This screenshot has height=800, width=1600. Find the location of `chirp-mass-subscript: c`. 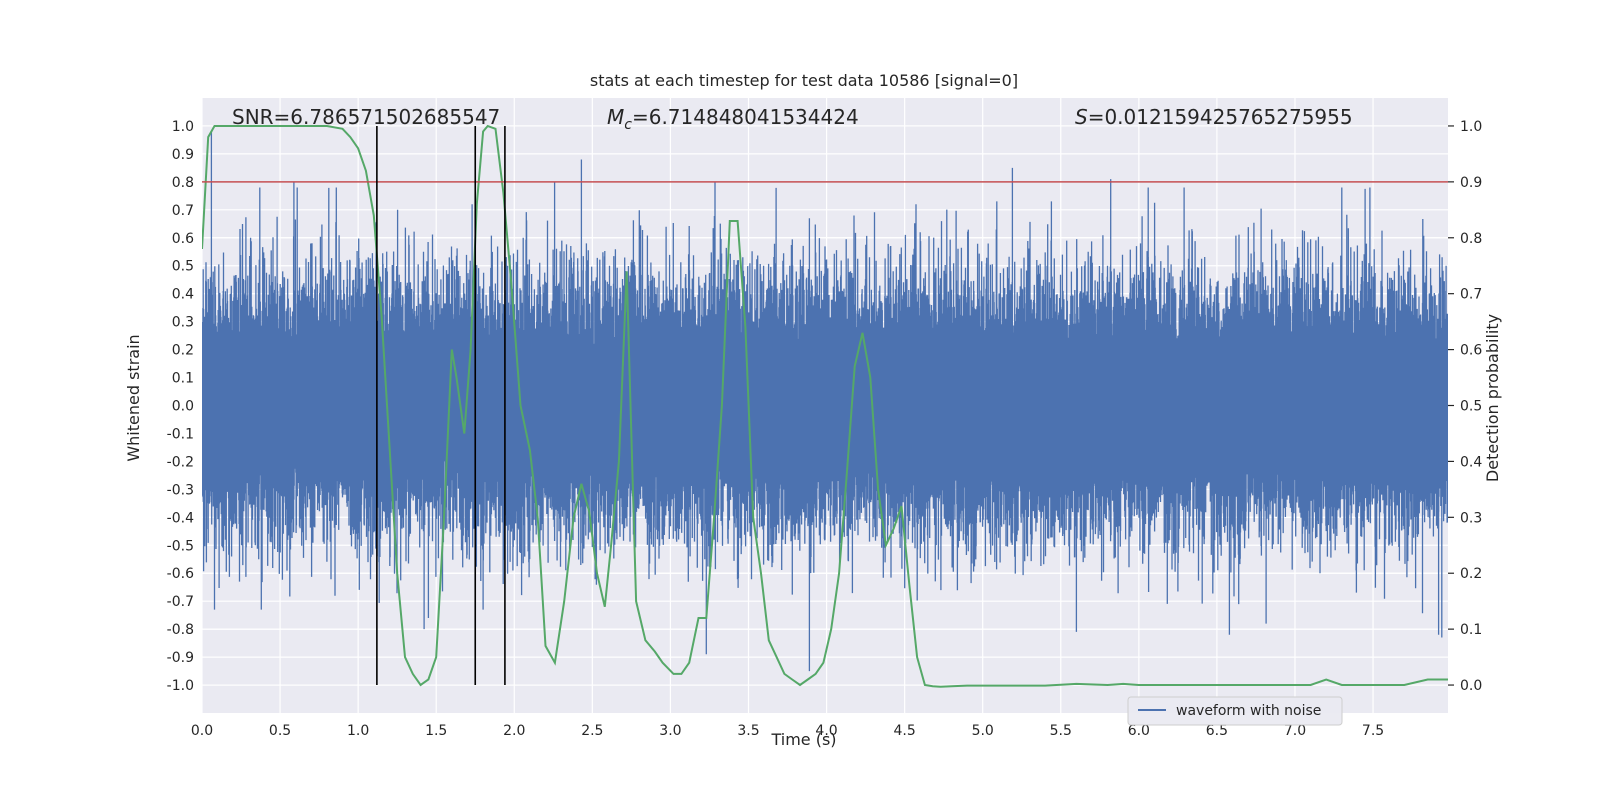

chirp-mass-subscript: c is located at coordinates (628, 125).